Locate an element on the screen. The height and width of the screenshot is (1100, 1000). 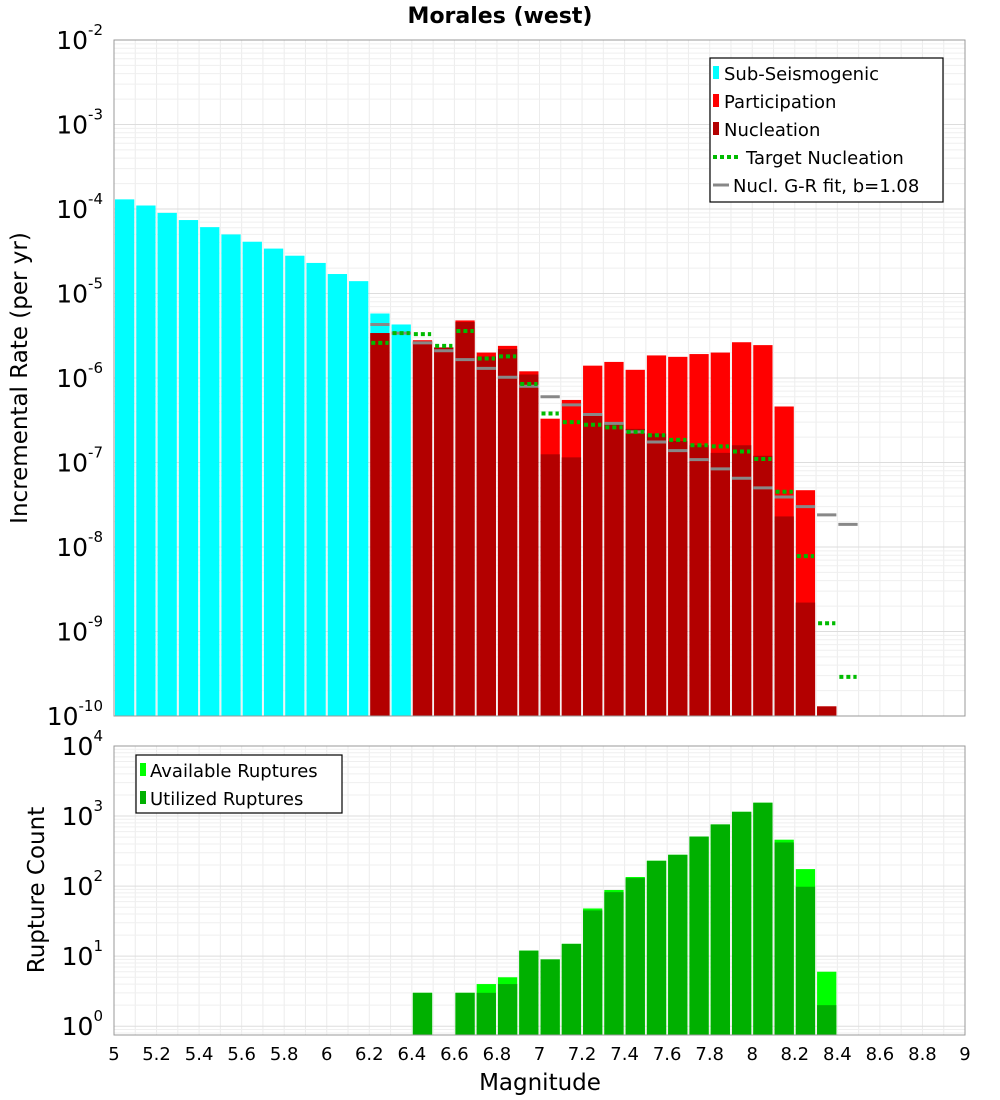
count-legend-box is located at coordinates (239, 784).